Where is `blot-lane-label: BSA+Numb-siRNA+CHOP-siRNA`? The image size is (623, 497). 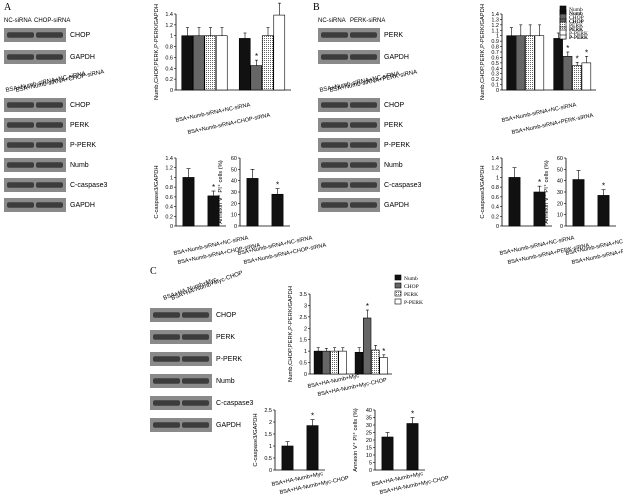
blot-lane-label: BSA+Numb-siRNA+CHOP-siRNA is located at coordinates (60, 81).